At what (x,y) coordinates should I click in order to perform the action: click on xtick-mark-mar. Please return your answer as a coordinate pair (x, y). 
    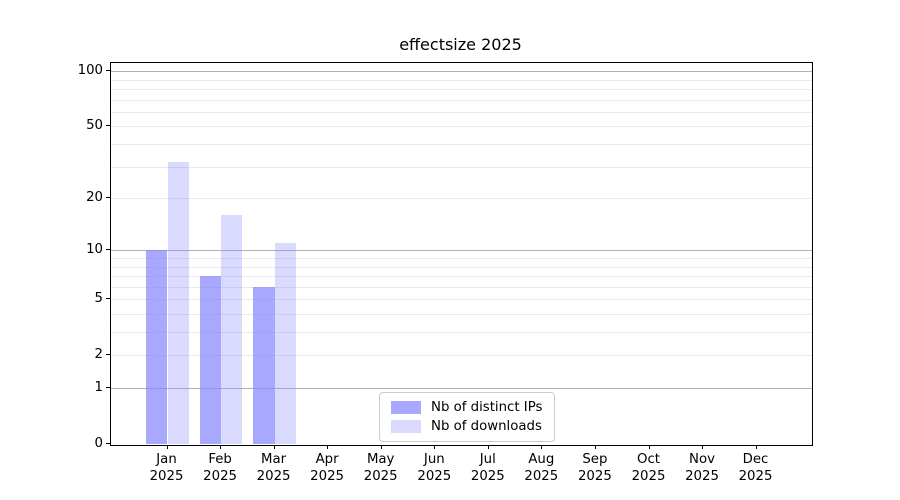
    Looking at the image, I should click on (274, 447).